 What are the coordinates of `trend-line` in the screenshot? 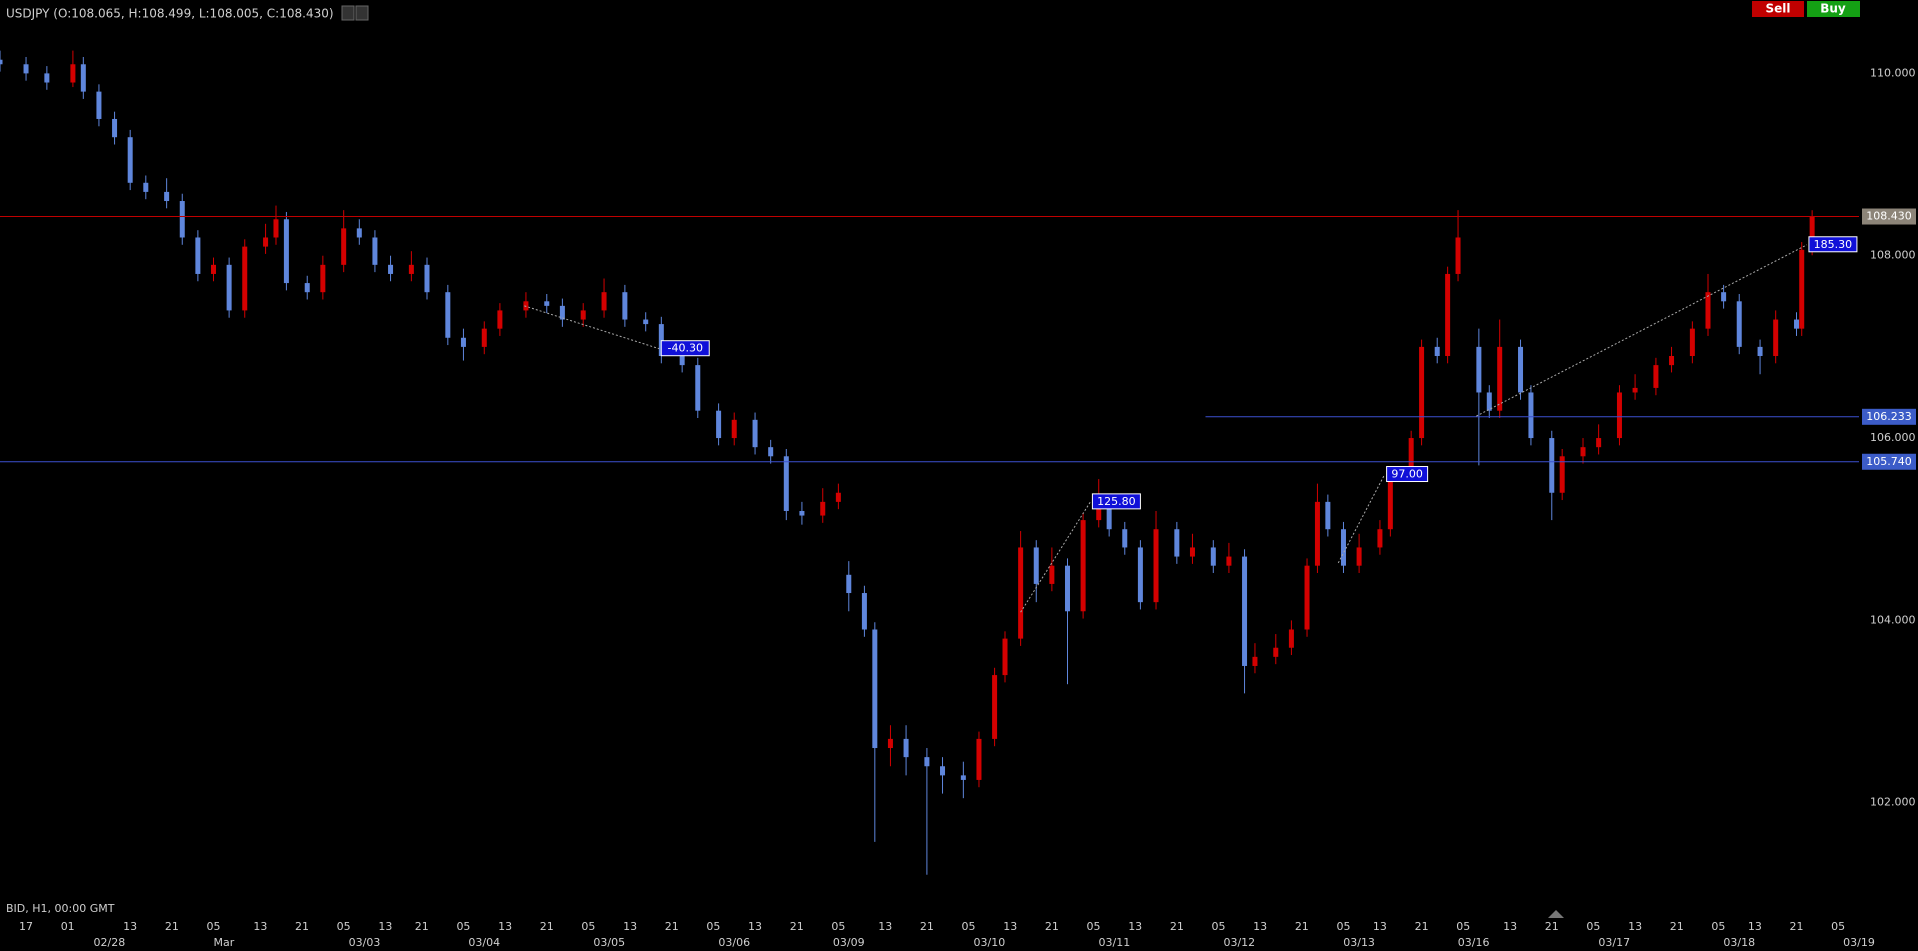 It's located at (592, 327).